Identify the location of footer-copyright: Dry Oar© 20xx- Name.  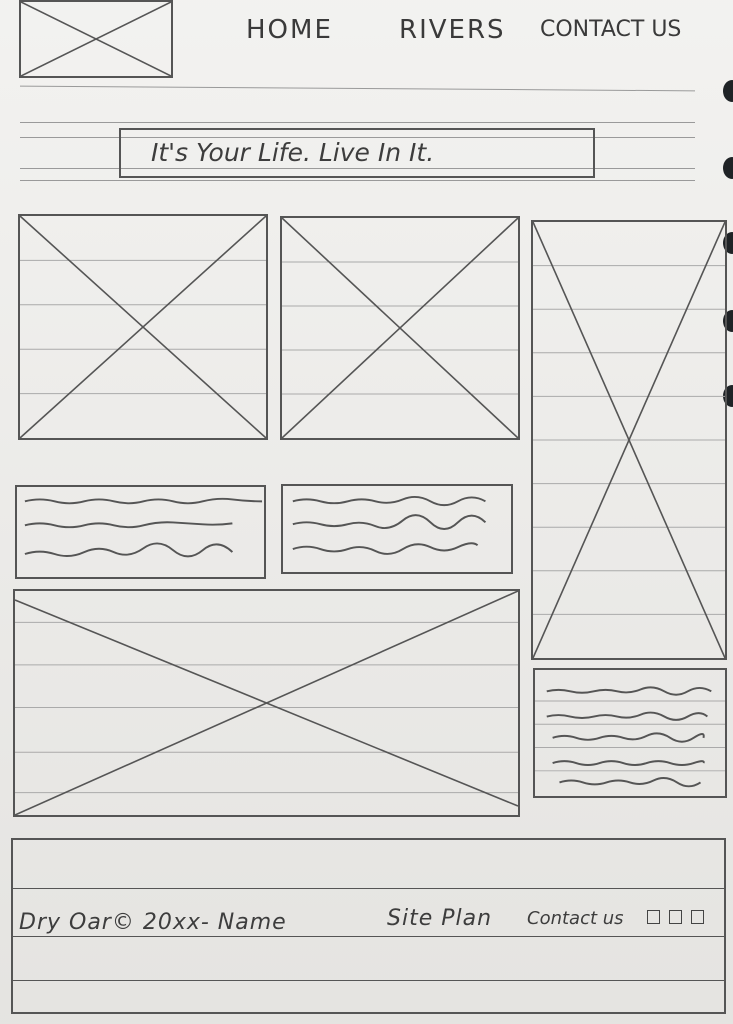
(153, 922).